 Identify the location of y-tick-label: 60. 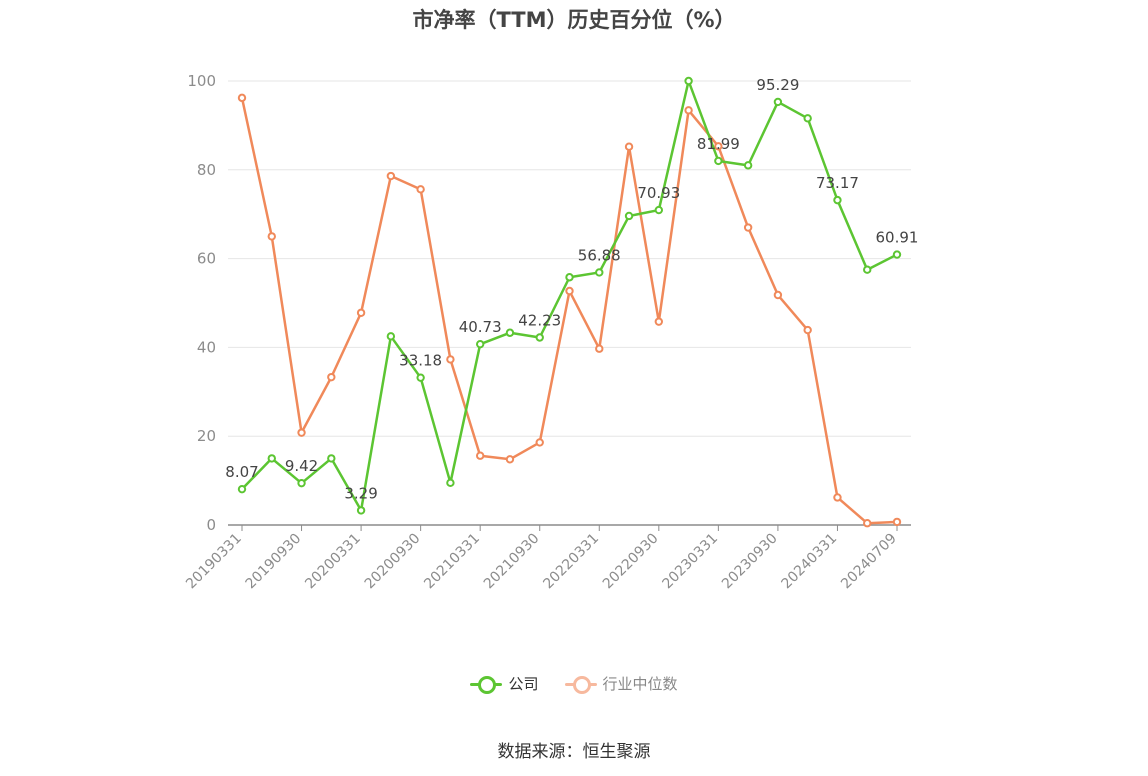
(206, 259).